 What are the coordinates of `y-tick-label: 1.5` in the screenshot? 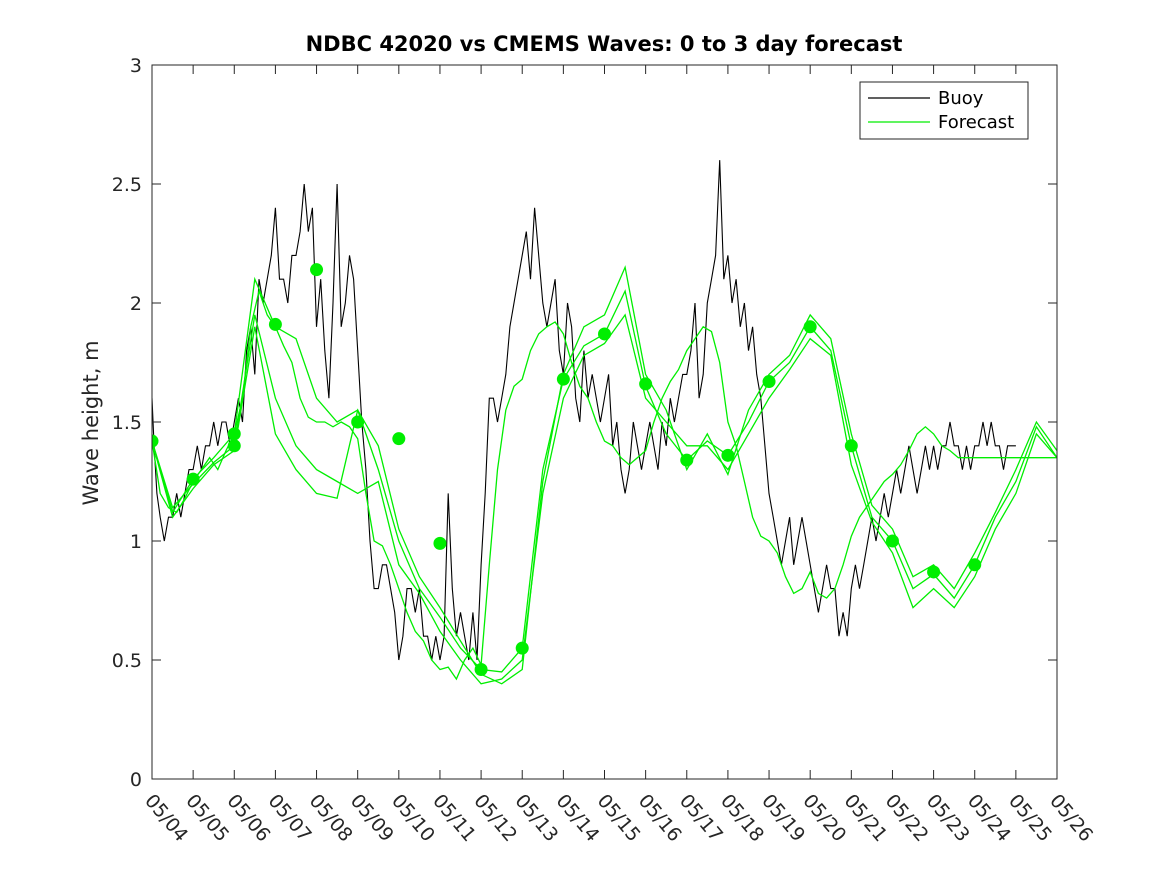 It's located at (127, 423).